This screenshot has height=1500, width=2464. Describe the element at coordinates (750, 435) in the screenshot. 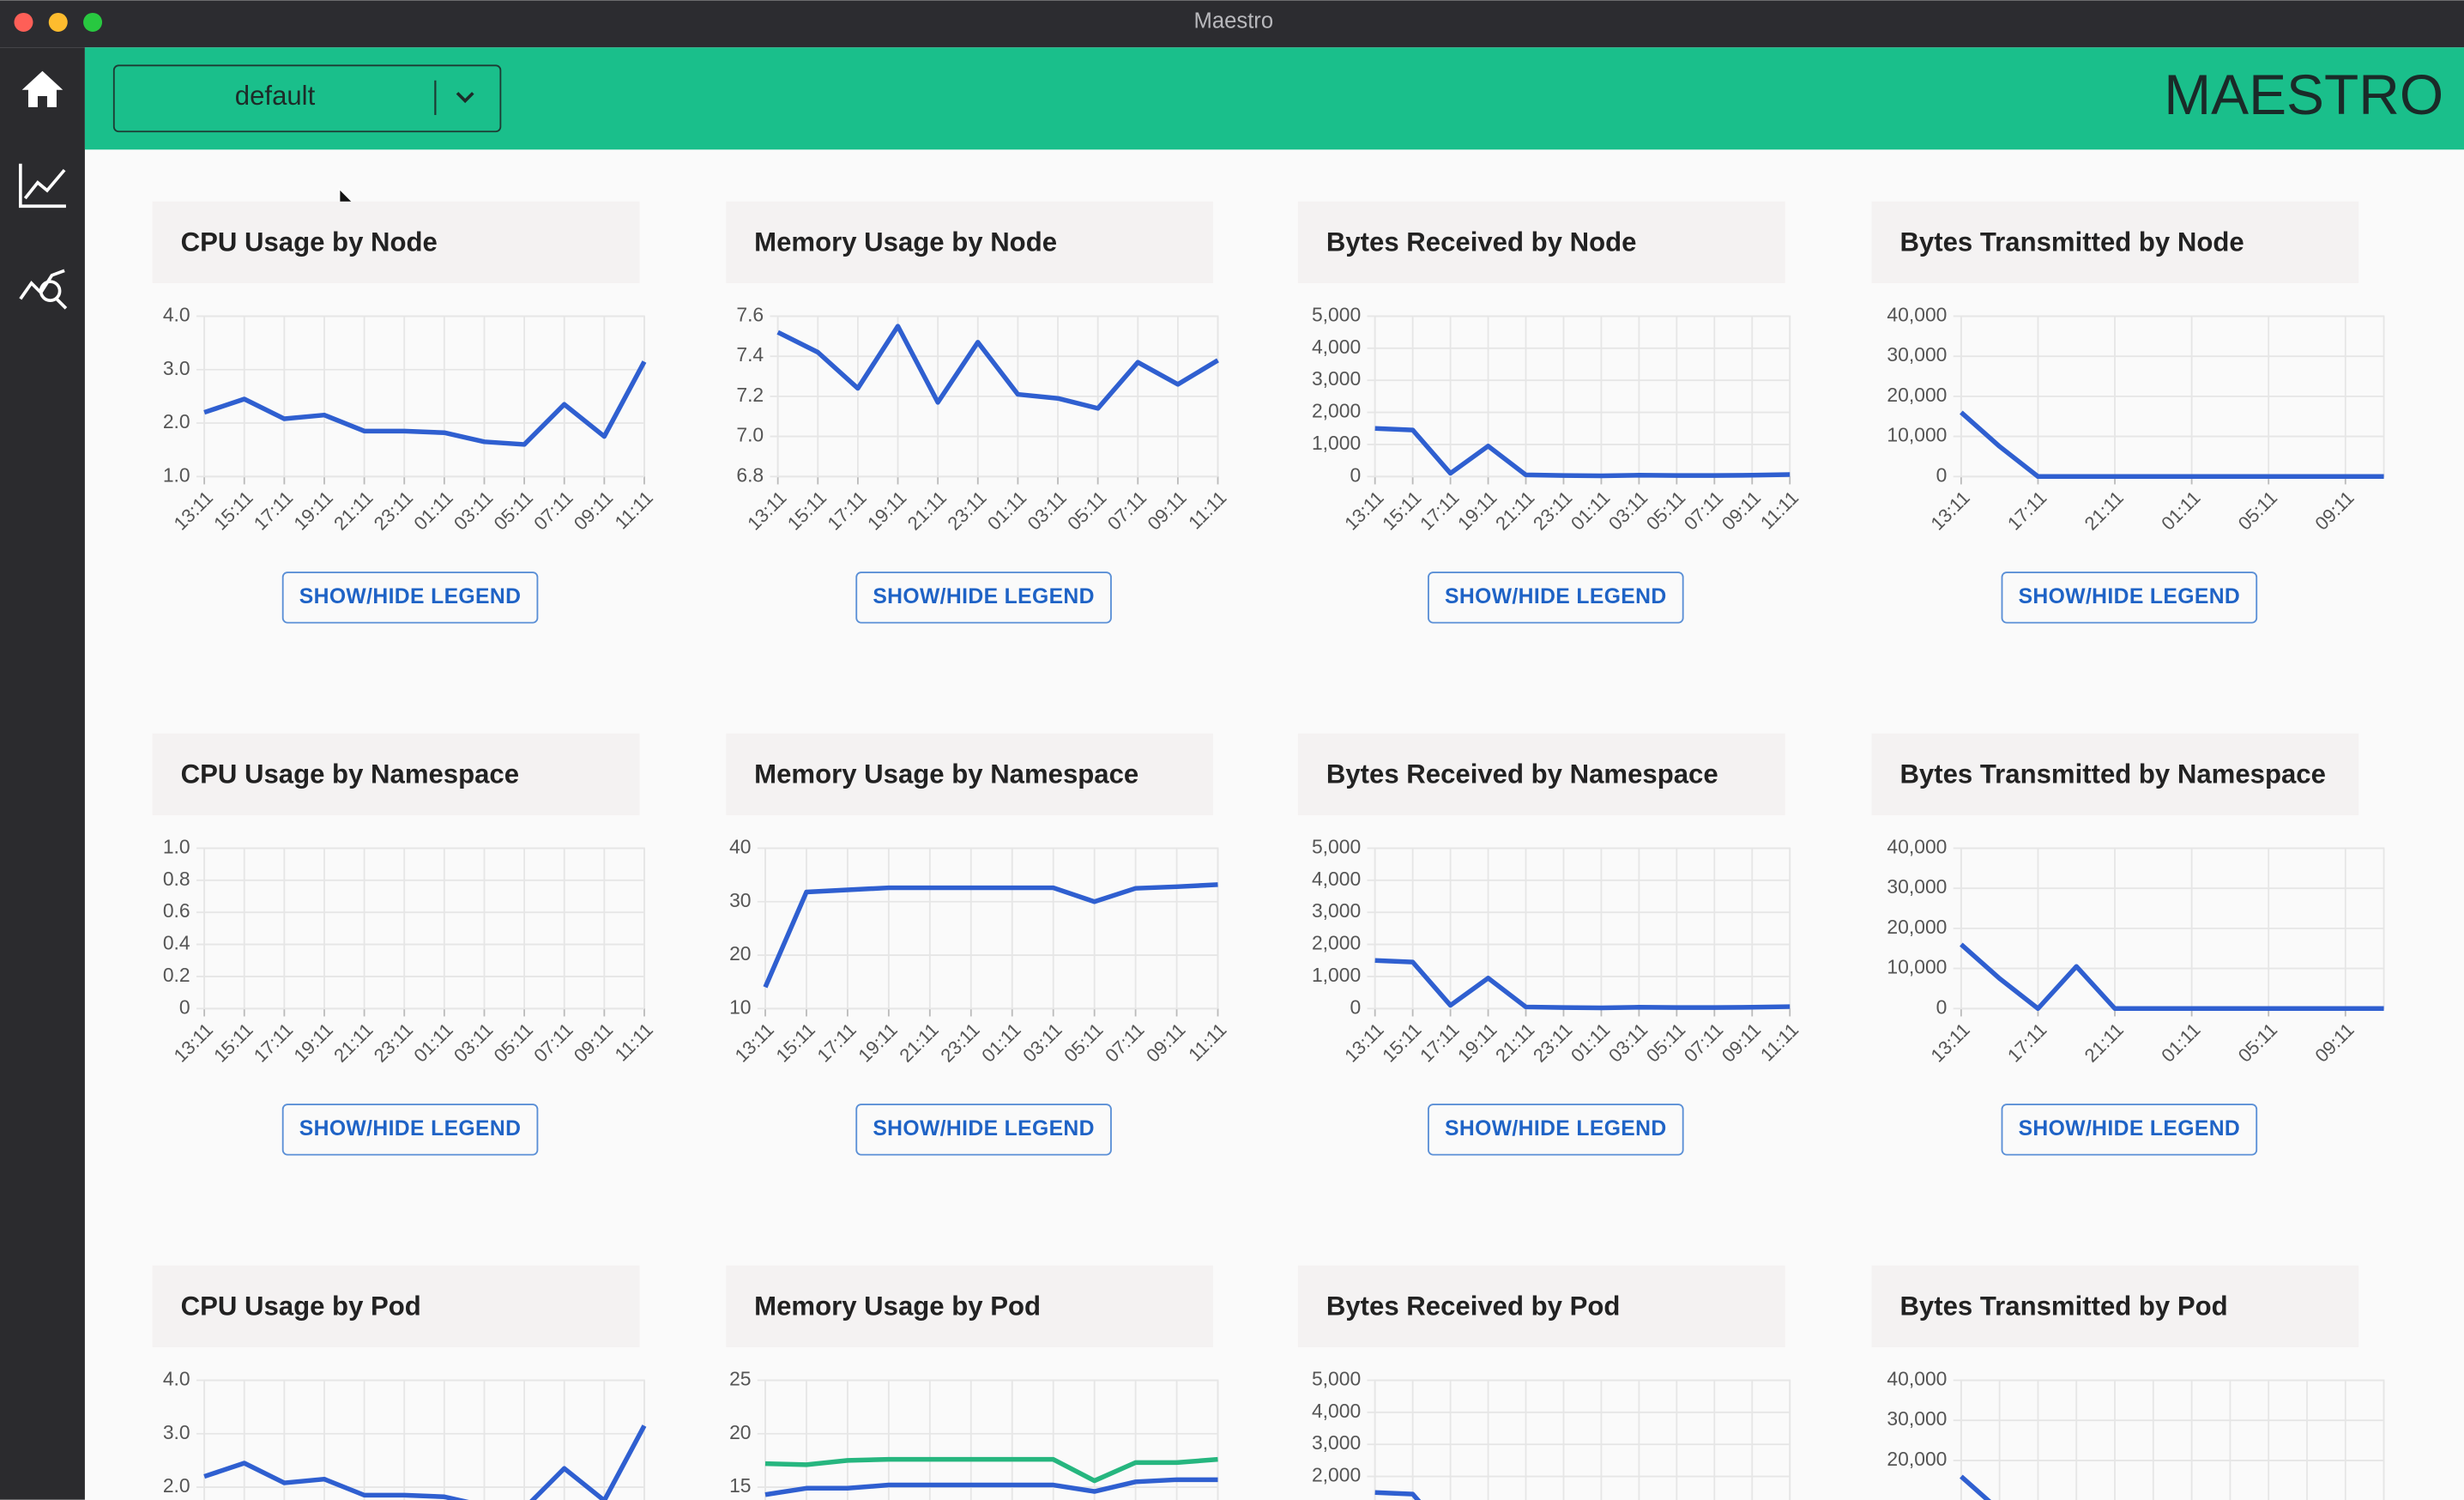

I see `y-tick-label: 7.0` at that location.